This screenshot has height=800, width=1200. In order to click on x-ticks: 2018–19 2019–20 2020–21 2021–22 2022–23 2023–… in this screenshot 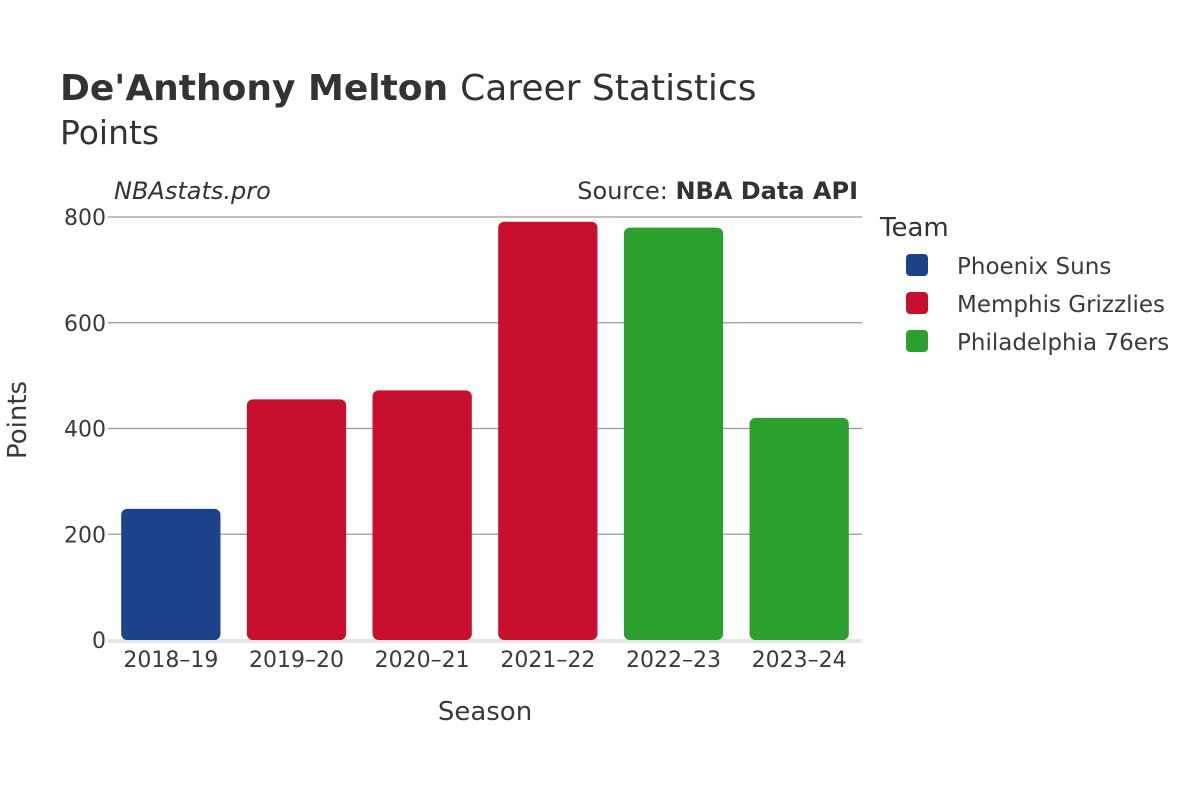, I will do `click(484, 660)`.